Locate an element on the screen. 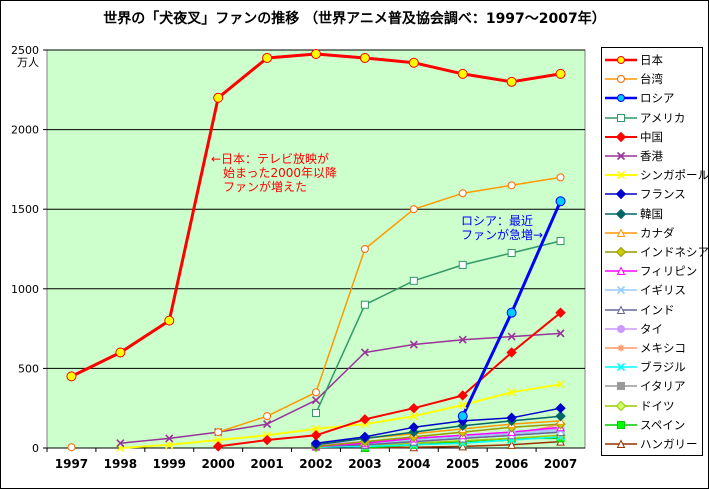  legend-label: スペイン is located at coordinates (663, 424).